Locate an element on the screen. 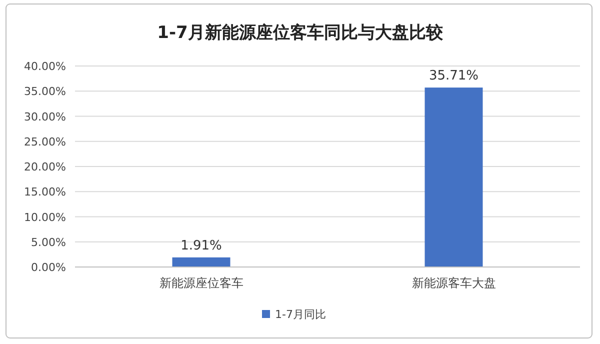 Image resolution: width=600 pixels, height=344 pixels. chart-title: 1-7月新能源座位客车同比与大盘比较 is located at coordinates (300, 33).